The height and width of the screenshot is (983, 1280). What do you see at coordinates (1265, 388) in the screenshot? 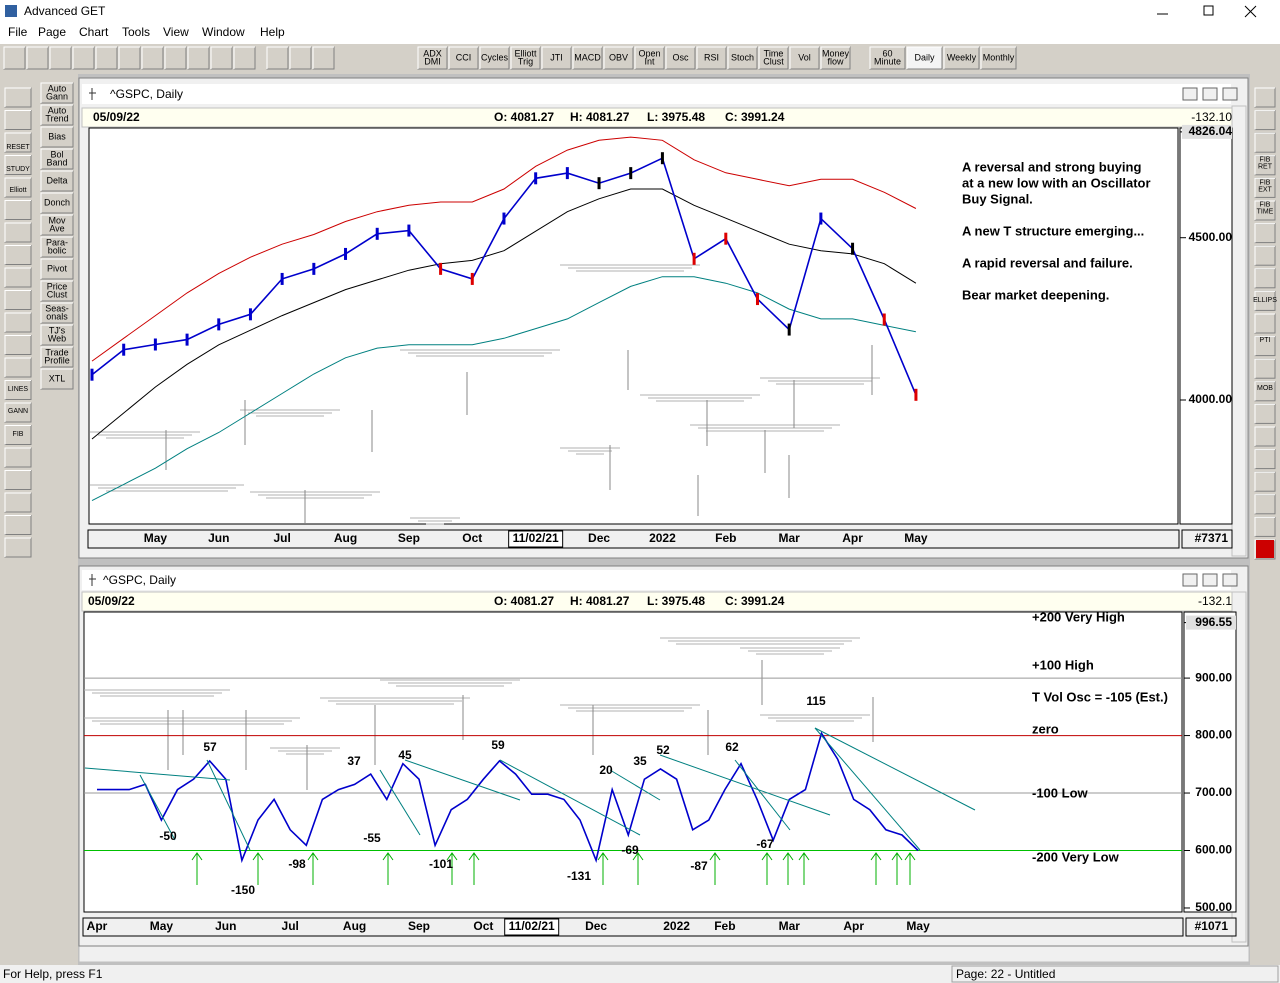
I see `draw-tool-label: MOB` at bounding box center [1265, 388].